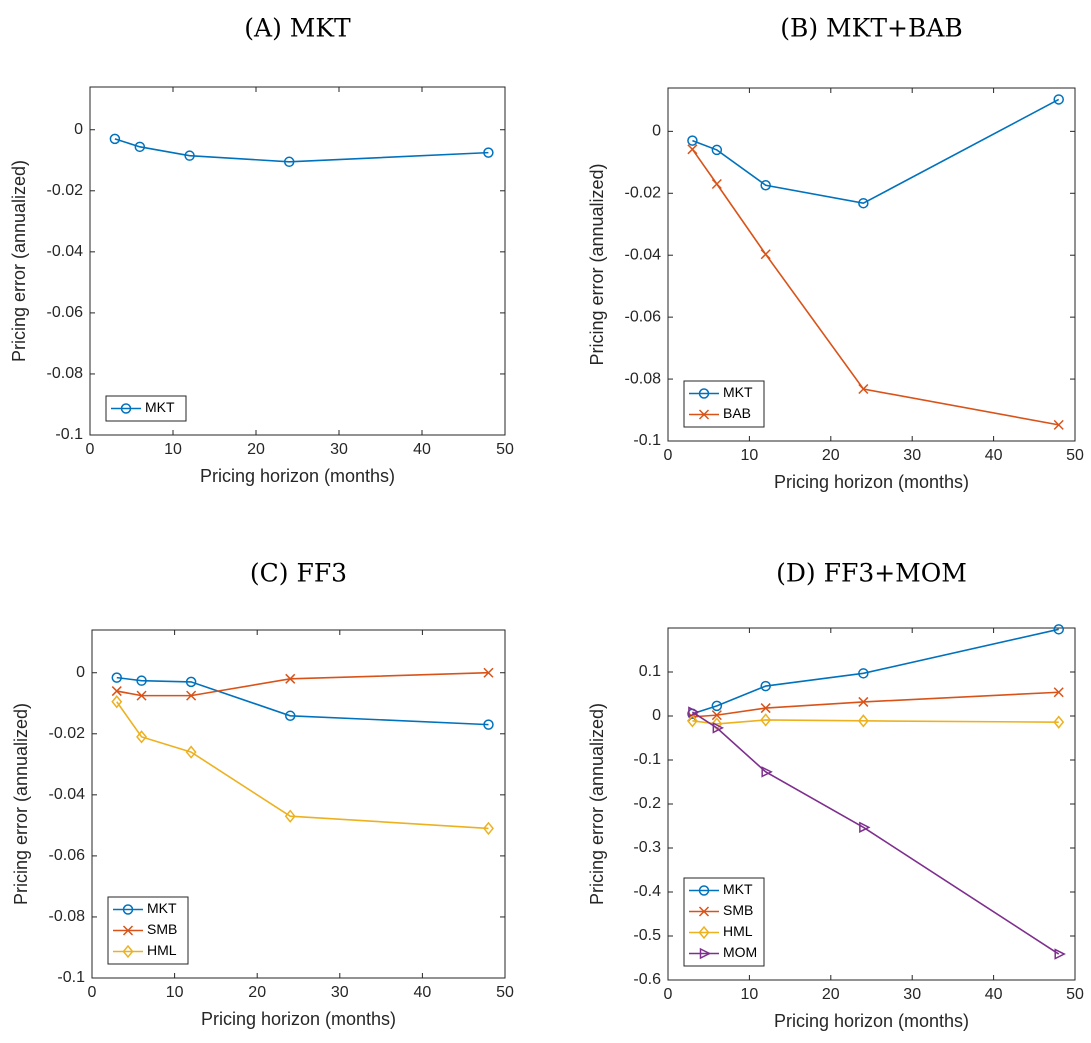 Image resolution: width=1091 pixels, height=1043 pixels. Describe the element at coordinates (871, 28) in the screenshot. I see `chart-title: (B) MKT+BAB` at that location.